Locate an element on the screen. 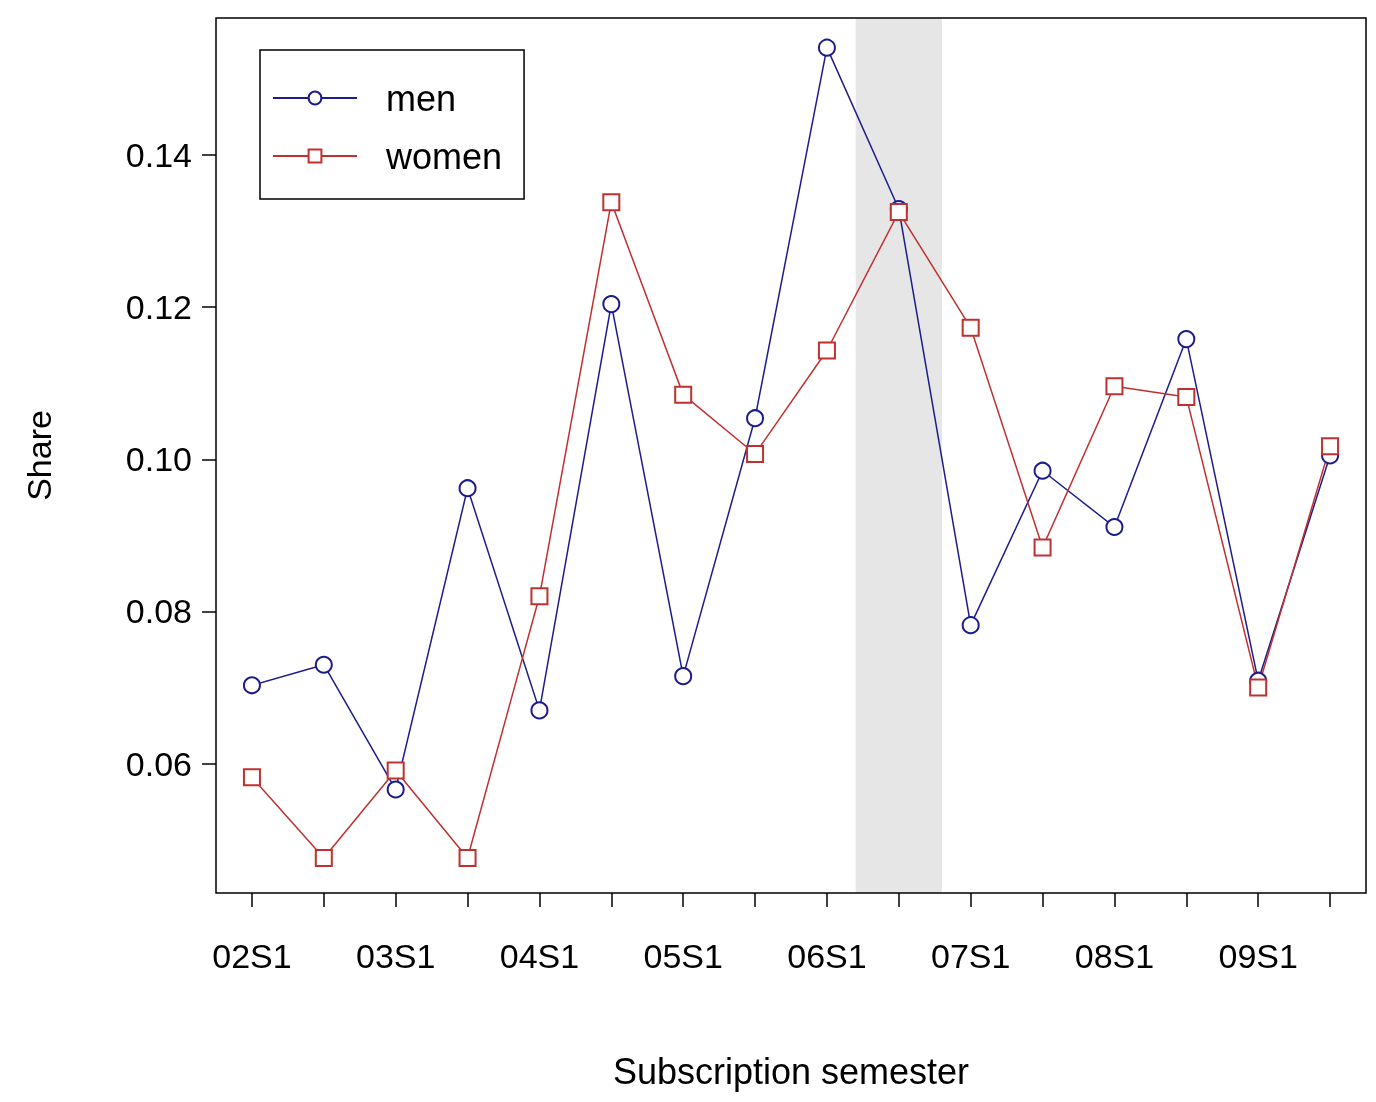 This screenshot has height=1102, width=1376. x-tick-label: 02S1 is located at coordinates (252, 956).